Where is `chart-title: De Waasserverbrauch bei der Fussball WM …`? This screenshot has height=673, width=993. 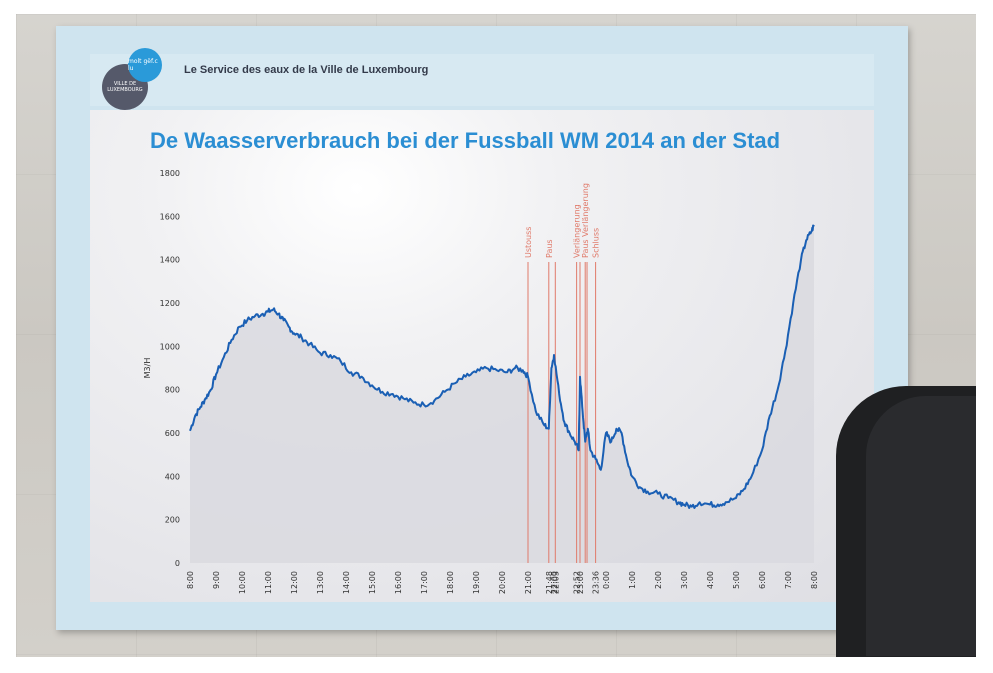
chart-title: De Waasserverbrauch bei der Fussball WM … is located at coordinates (465, 140).